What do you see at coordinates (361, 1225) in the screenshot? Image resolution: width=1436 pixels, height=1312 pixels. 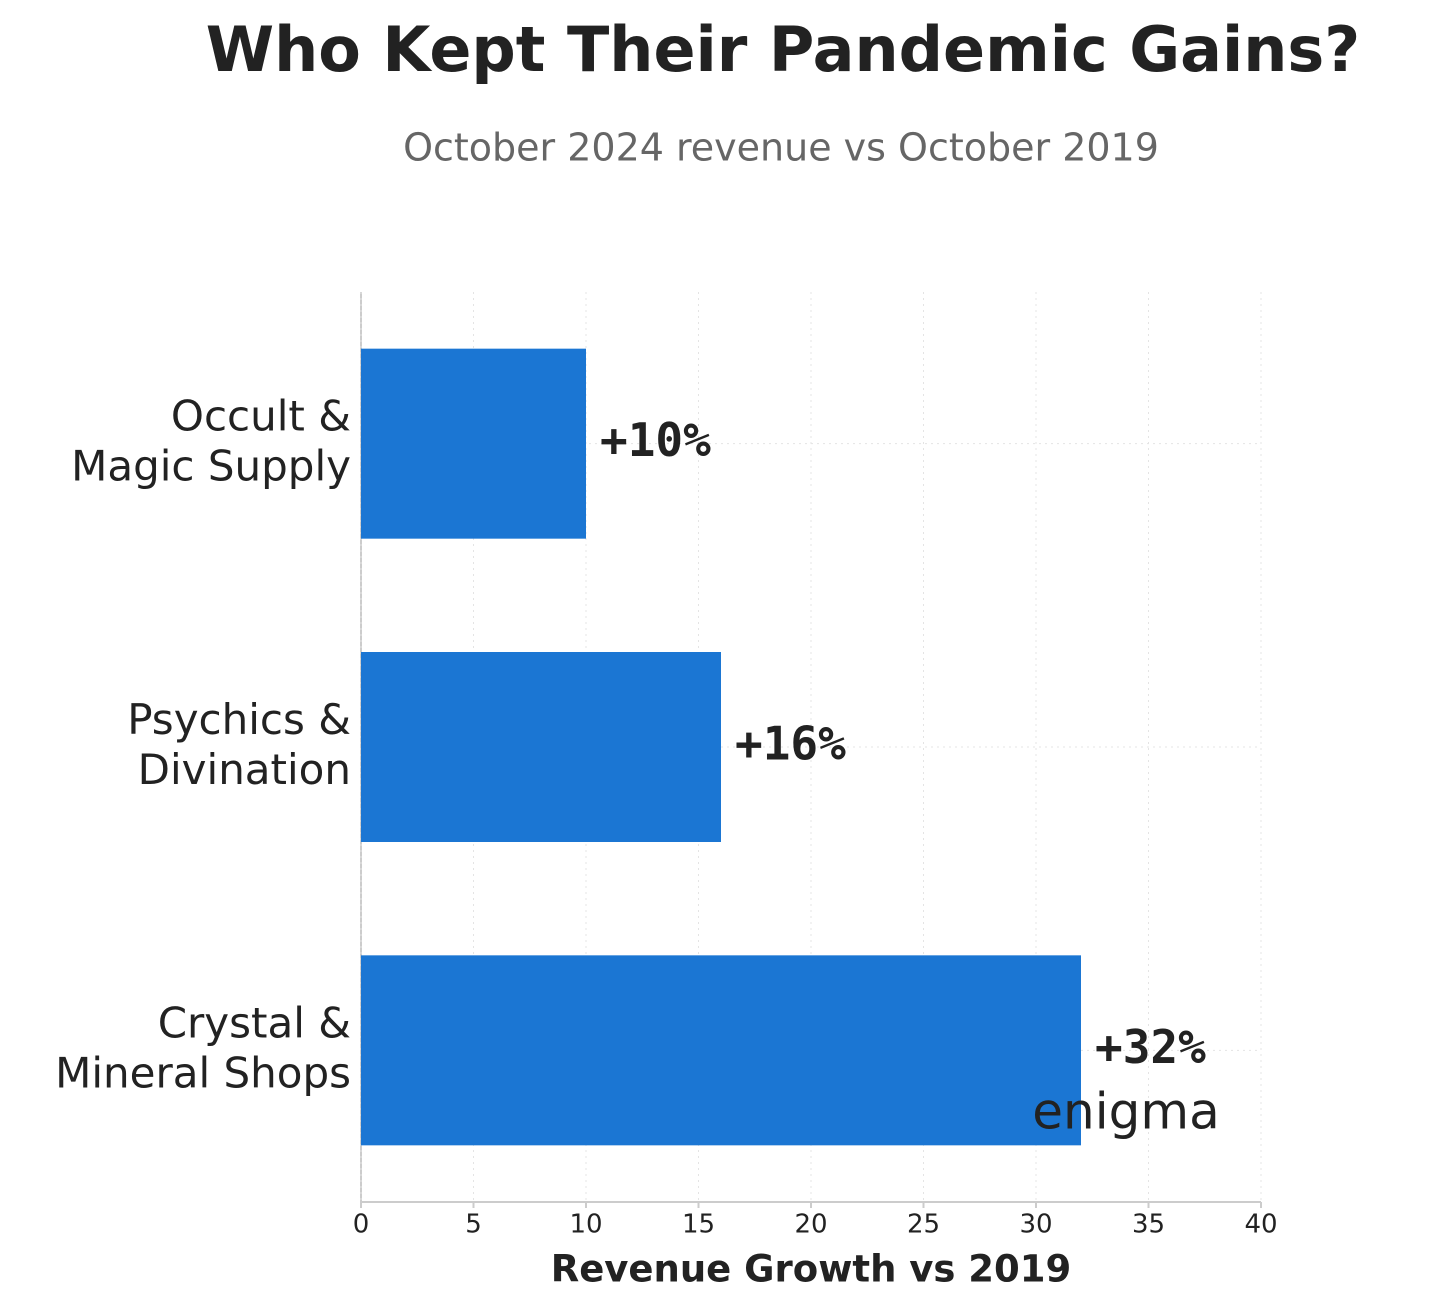 I see `x-tick-label: 0` at bounding box center [361, 1225].